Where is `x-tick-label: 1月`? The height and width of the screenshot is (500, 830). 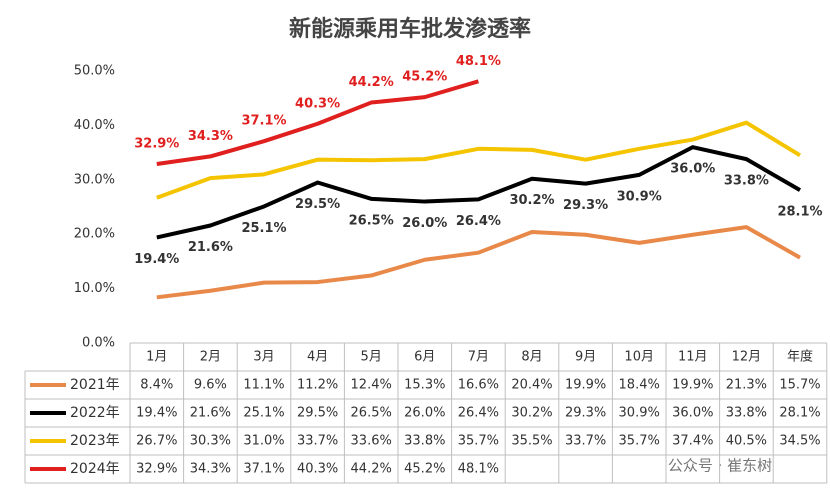 x-tick-label: 1月 is located at coordinates (156, 357).